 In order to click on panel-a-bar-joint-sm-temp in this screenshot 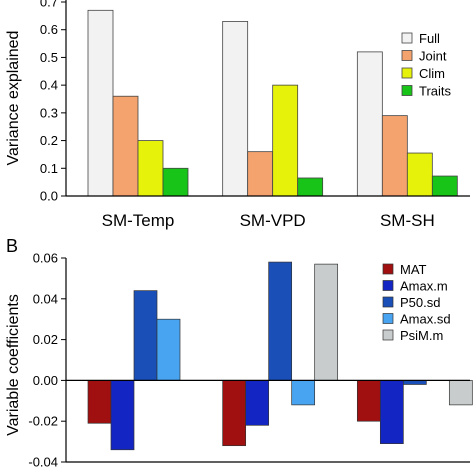, I will do `click(125, 146)`.